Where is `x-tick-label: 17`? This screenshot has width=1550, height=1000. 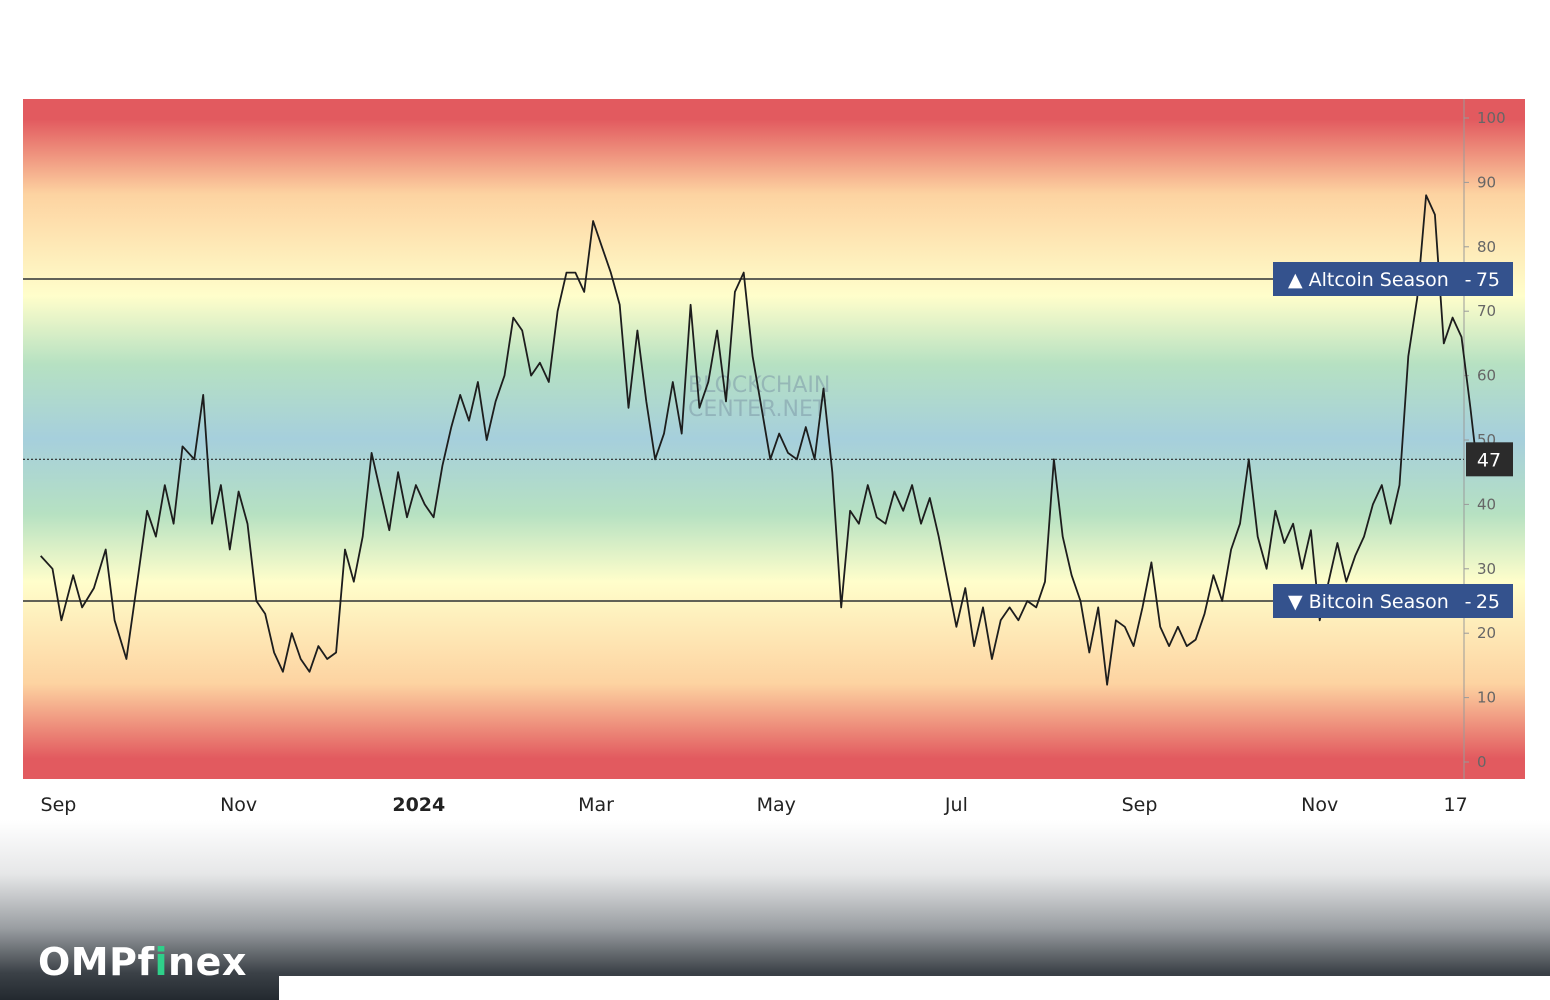
x-tick-label: 17 is located at coordinates (1456, 805).